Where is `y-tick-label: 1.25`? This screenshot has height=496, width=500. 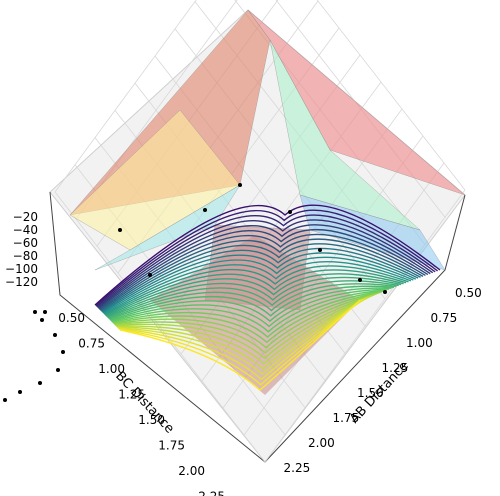 y-tick-label: 1.25 is located at coordinates (131, 395).